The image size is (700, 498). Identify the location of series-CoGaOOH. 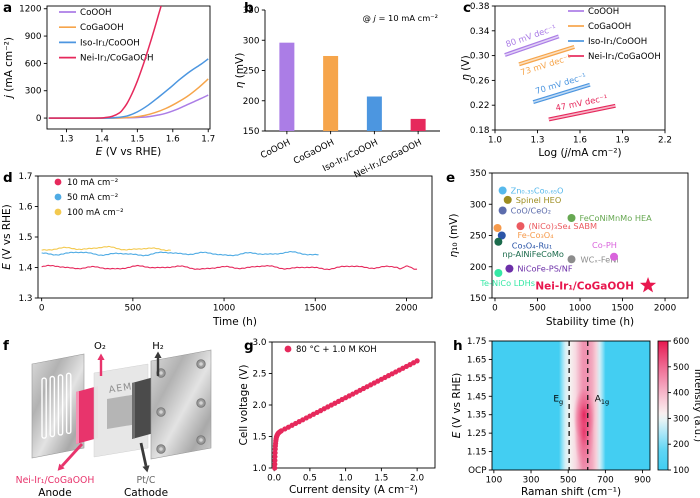
(128, 98).